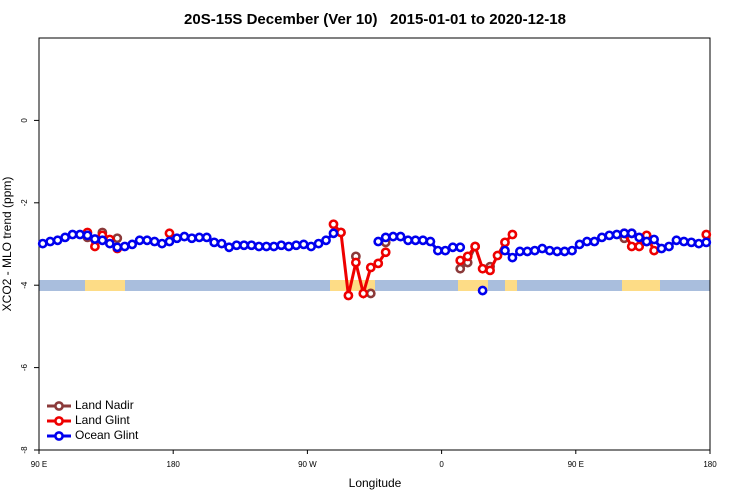 The image size is (750, 500). What do you see at coordinates (24, 450) in the screenshot?
I see `y-tick-label: -8` at bounding box center [24, 450].